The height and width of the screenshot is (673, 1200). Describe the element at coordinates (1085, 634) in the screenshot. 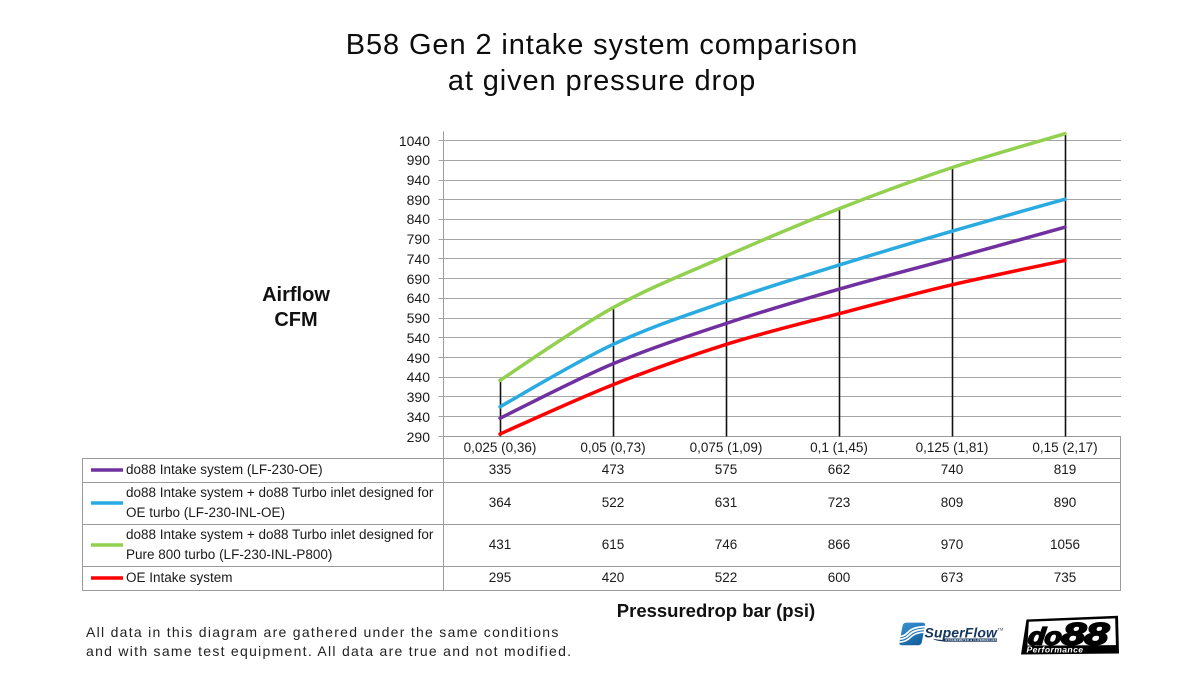

I see `svg-text: 88` at that location.